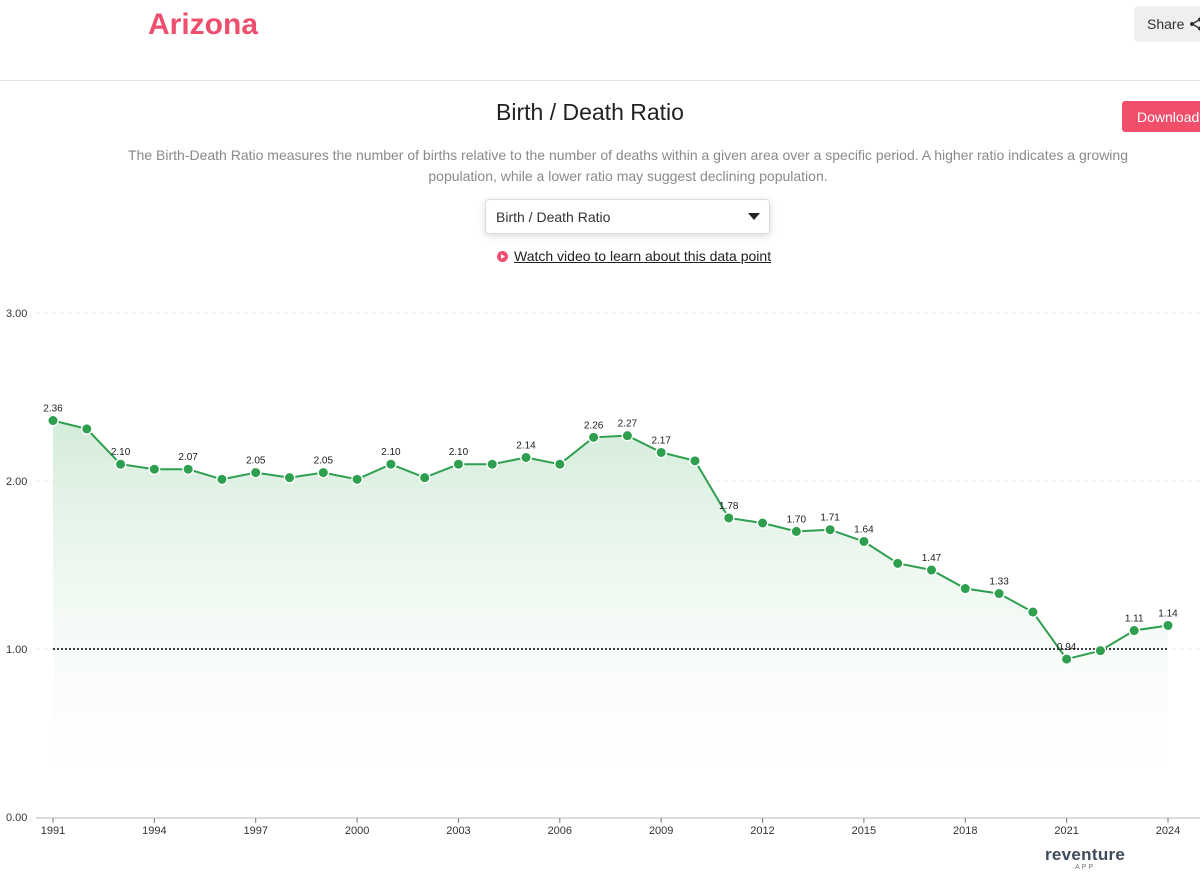  What do you see at coordinates (661, 831) in the screenshot?
I see `x-tick-label: 2009` at bounding box center [661, 831].